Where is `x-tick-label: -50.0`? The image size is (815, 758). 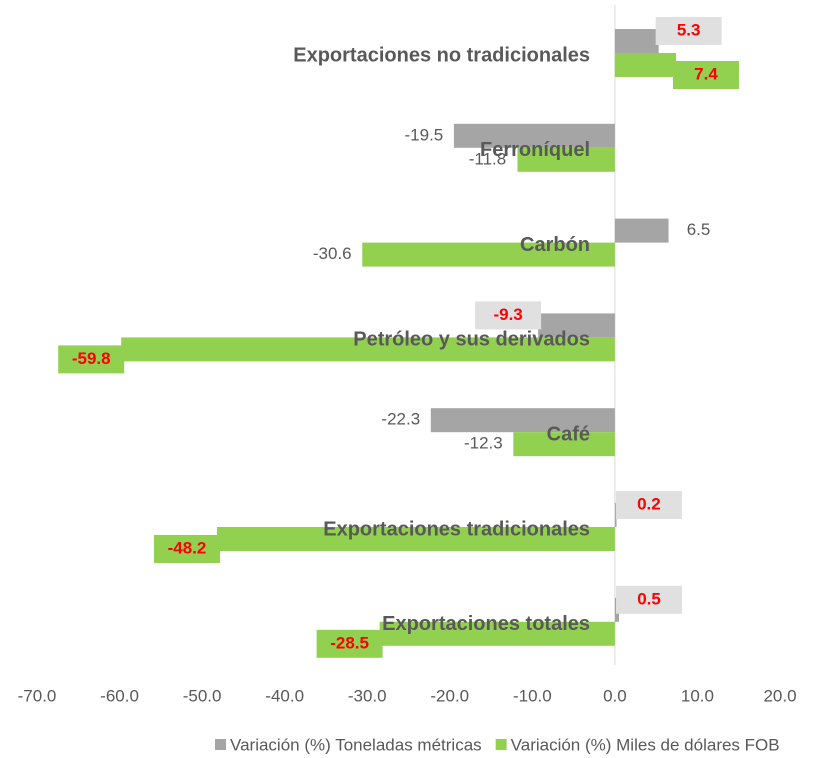
x-tick-label: -50.0 is located at coordinates (202, 695).